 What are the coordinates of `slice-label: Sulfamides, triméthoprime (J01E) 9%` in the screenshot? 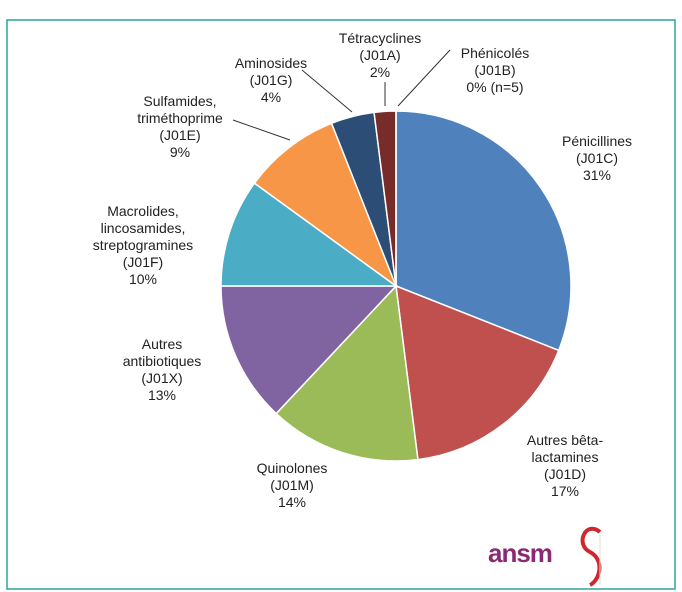 It's located at (180, 127).